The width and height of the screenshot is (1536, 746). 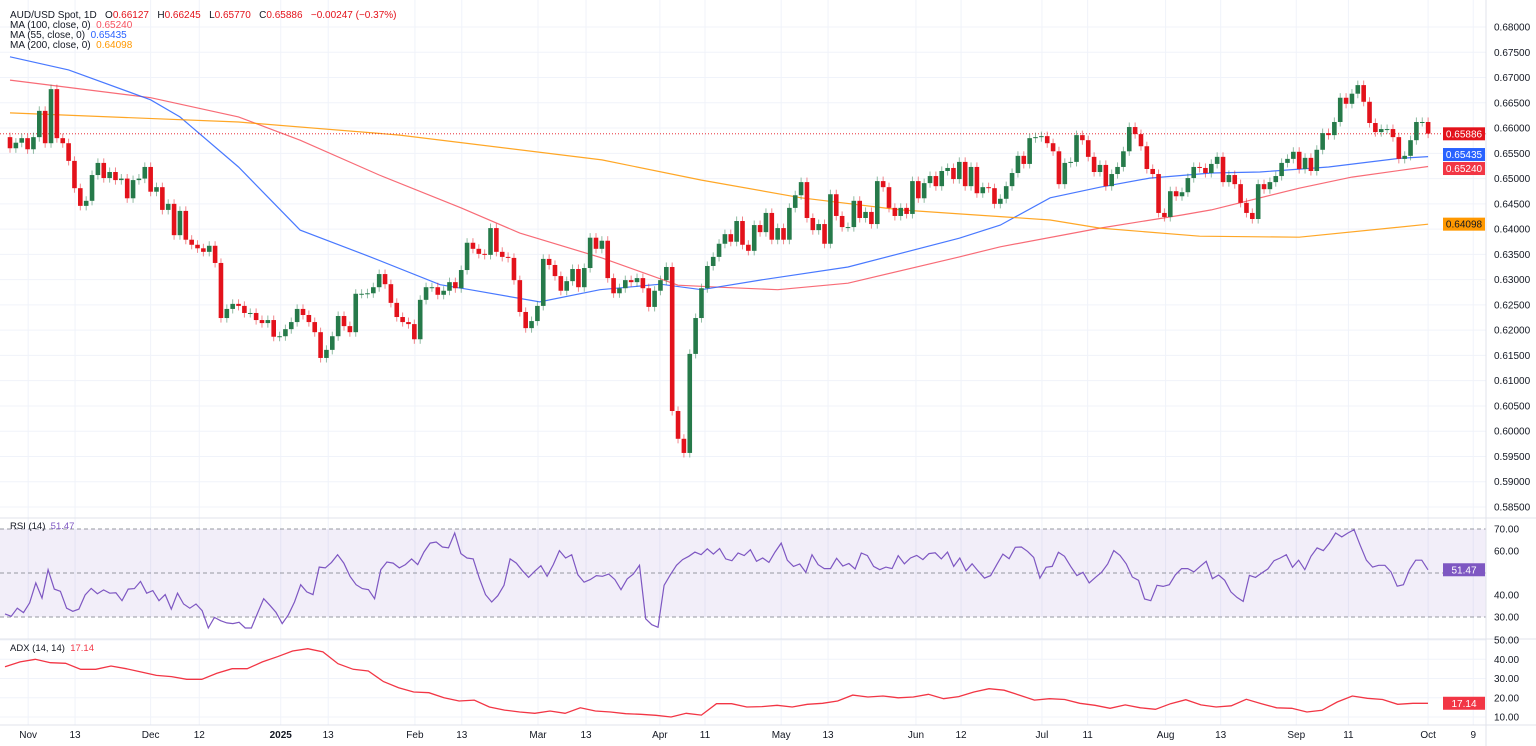 What do you see at coordinates (68, 36) in the screenshot?
I see `ma55-legend: MA (55, close, 0) 0.65435` at bounding box center [68, 36].